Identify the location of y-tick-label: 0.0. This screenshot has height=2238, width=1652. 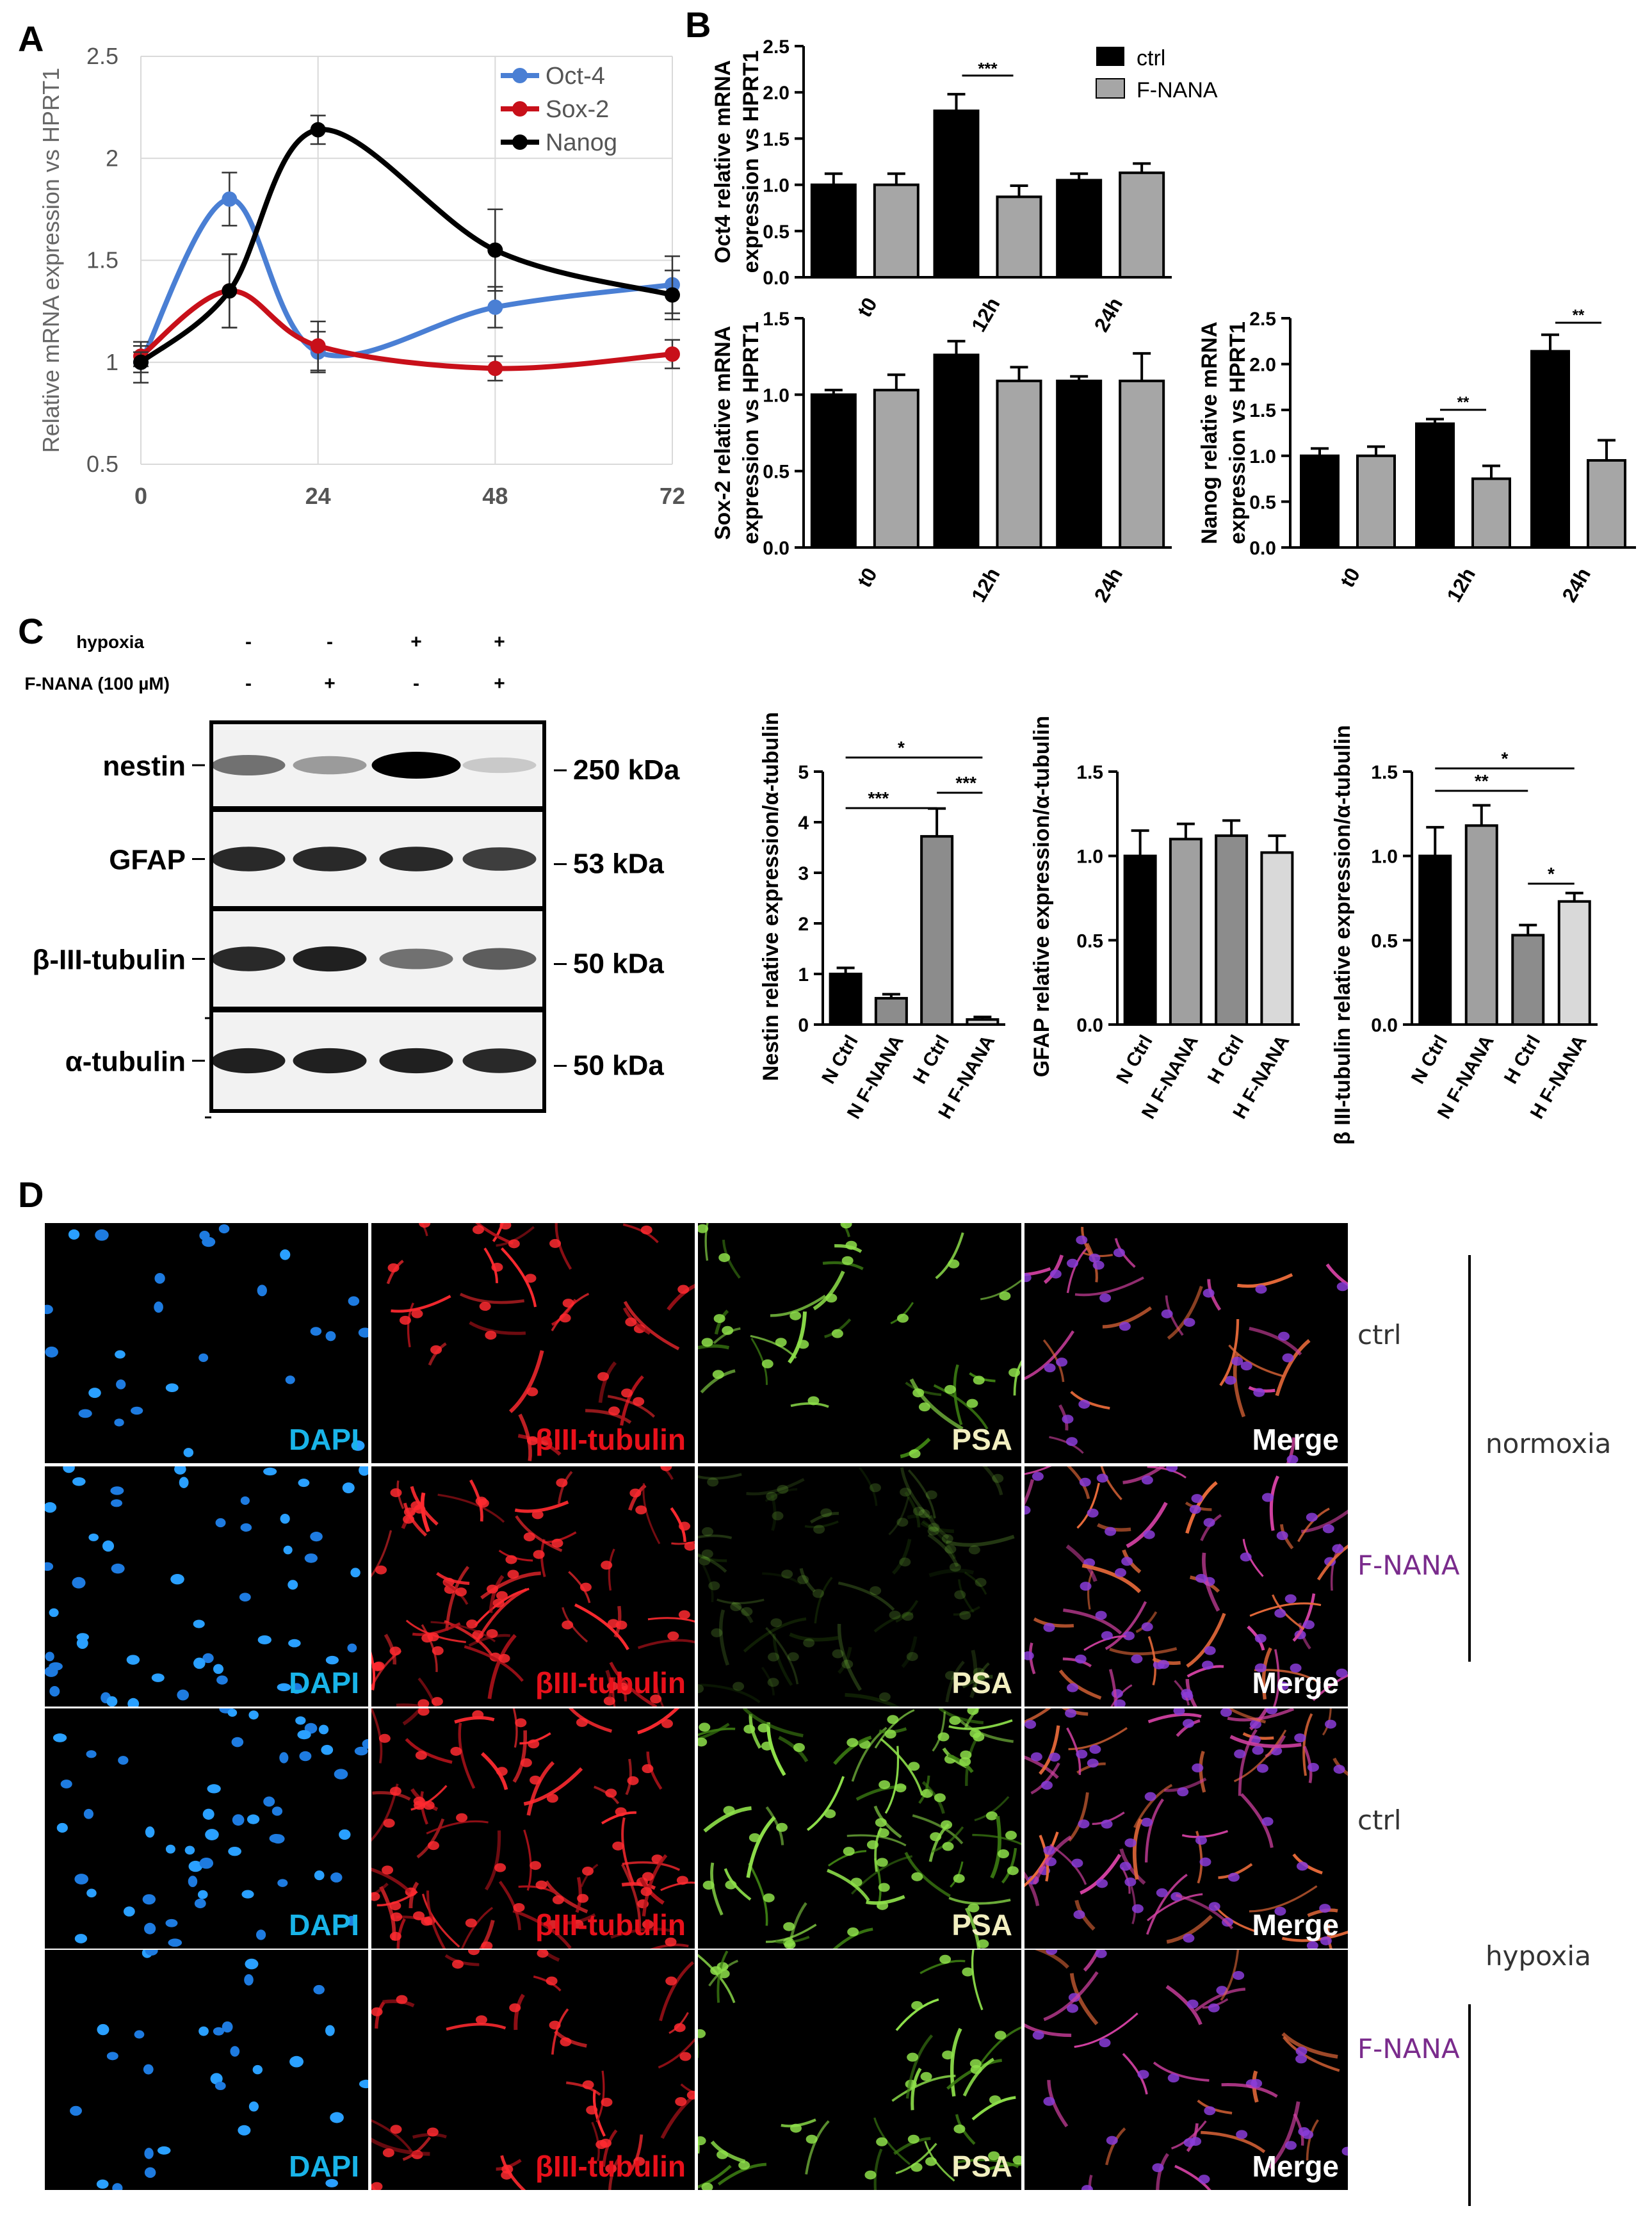
(1262, 548).